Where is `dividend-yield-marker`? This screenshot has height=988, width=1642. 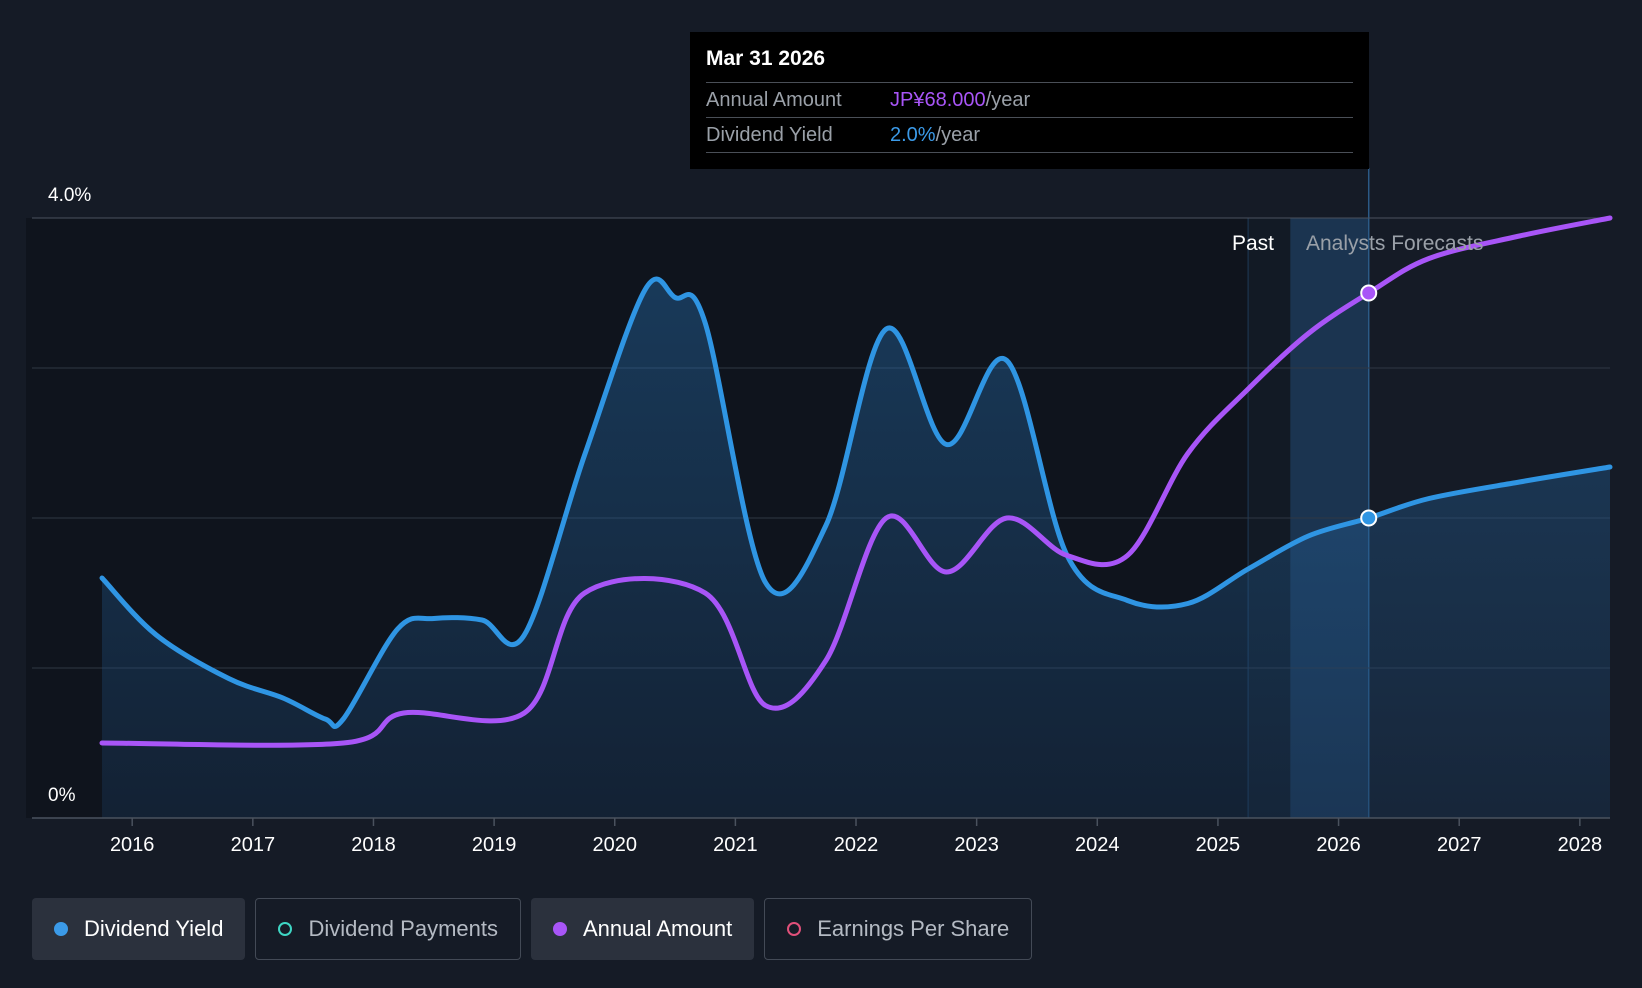
dividend-yield-marker is located at coordinates (1369, 518).